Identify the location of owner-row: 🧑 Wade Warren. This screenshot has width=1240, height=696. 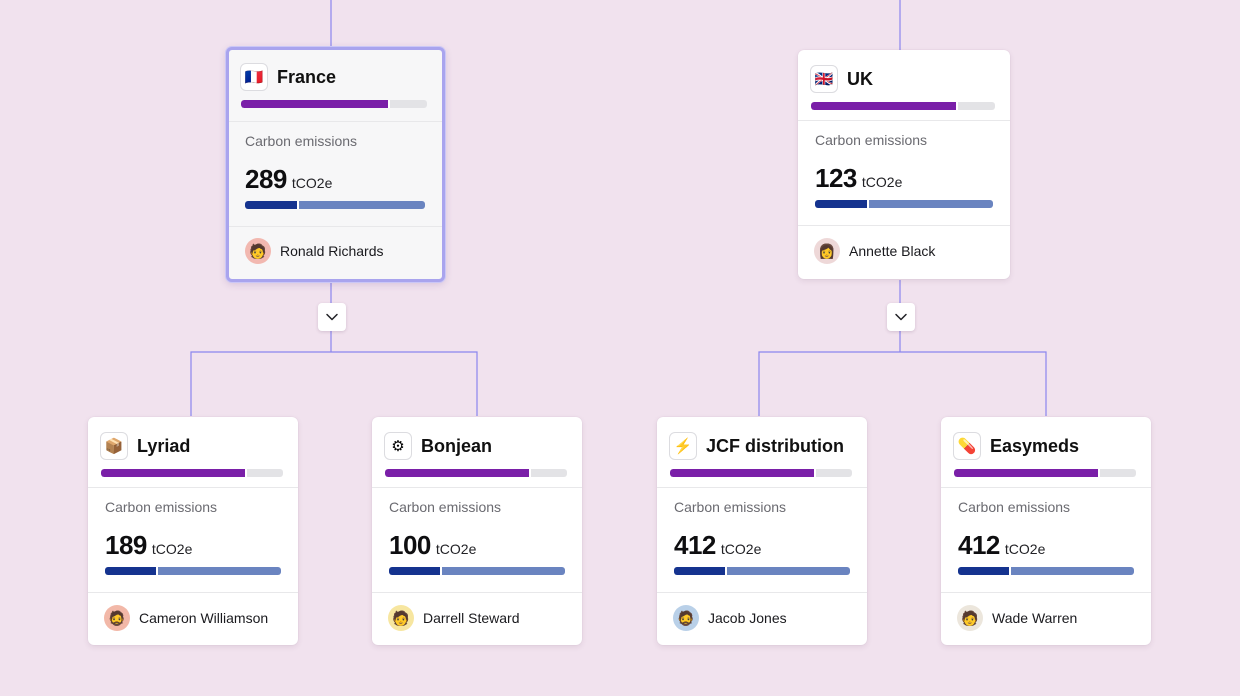
(1046, 618).